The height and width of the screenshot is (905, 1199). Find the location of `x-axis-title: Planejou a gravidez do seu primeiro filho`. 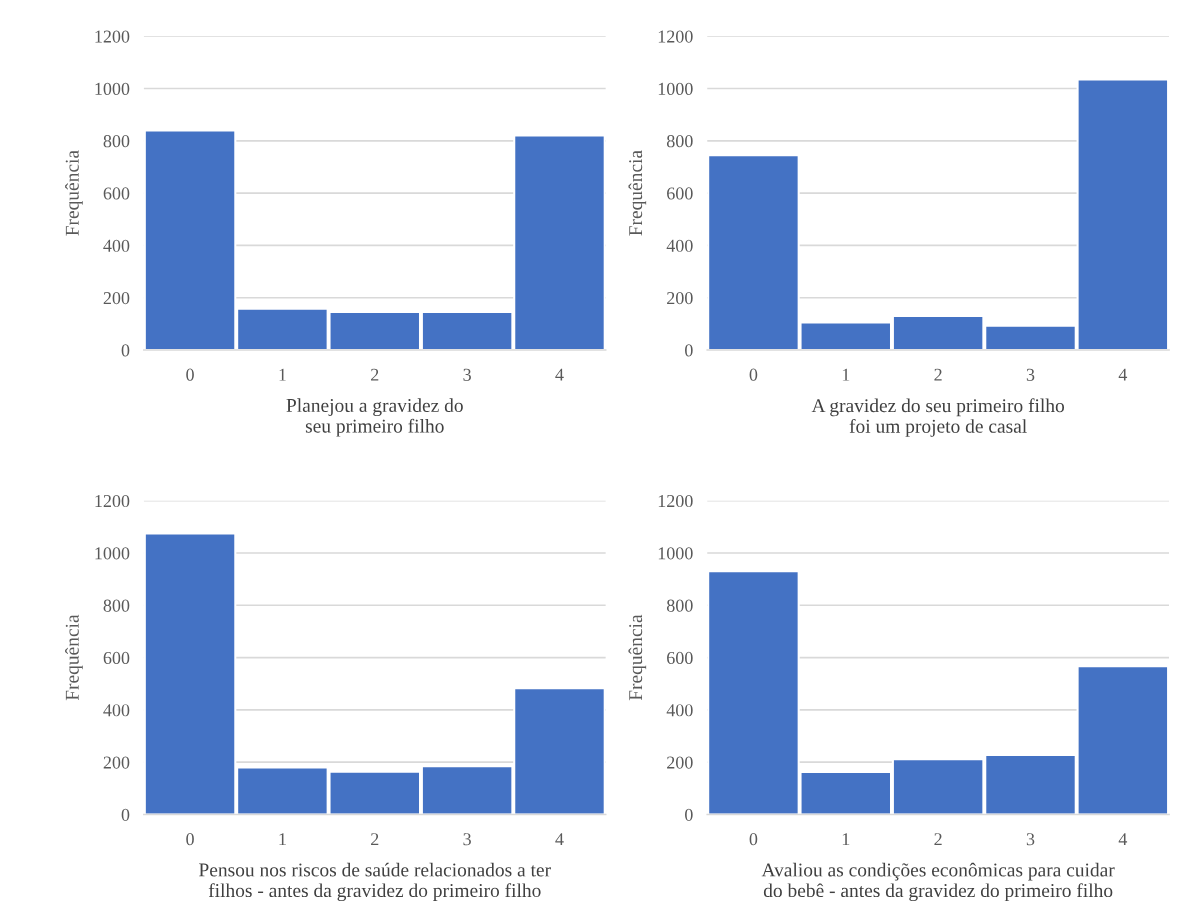

x-axis-title: Planejou a gravidez do seu primeiro filho is located at coordinates (374, 417).